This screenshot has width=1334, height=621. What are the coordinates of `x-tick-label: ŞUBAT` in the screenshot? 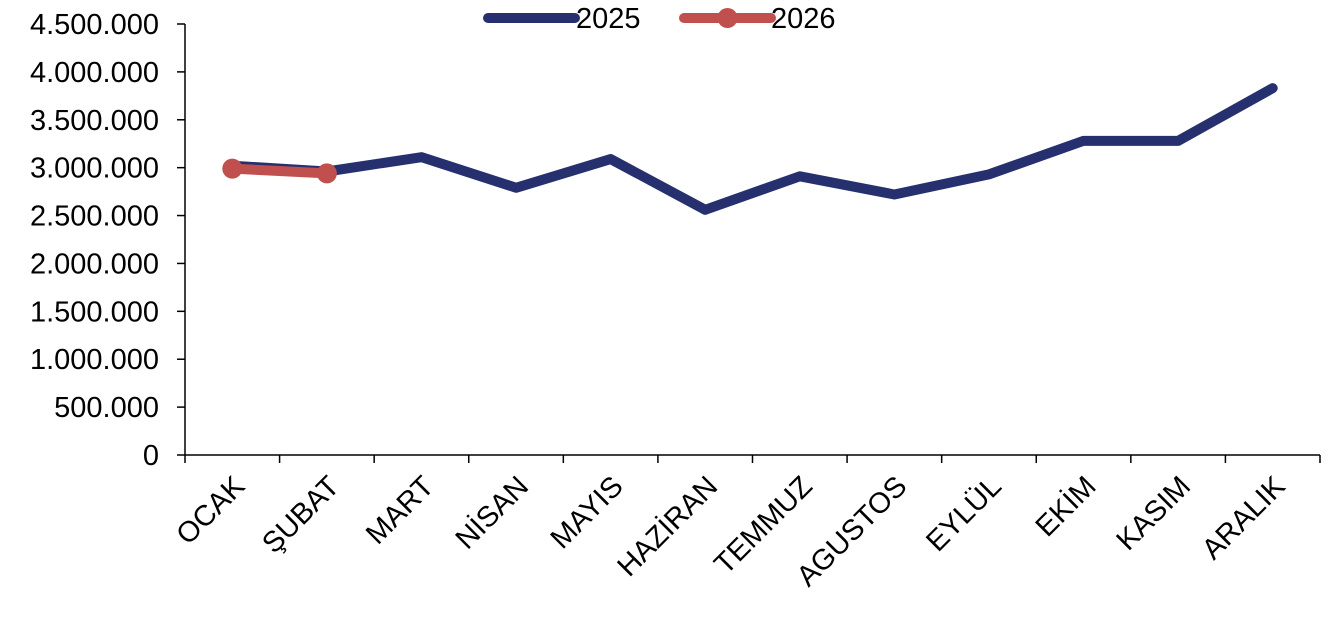 It's located at (301, 515).